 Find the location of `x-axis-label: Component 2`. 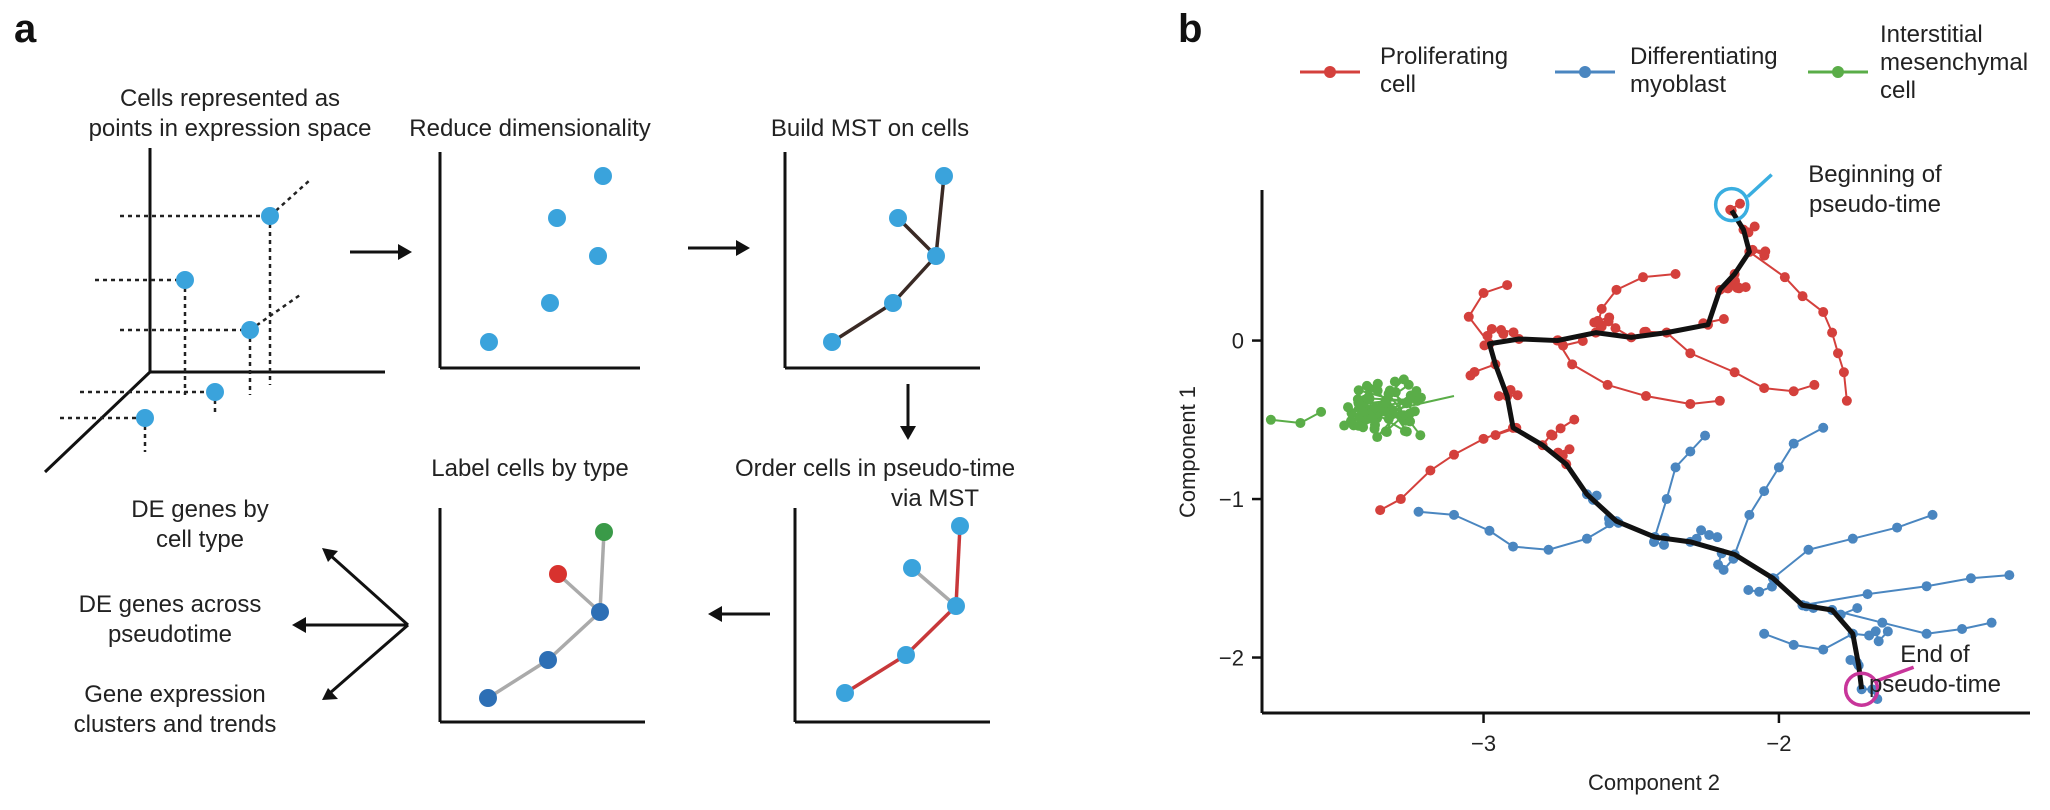

x-axis-label: Component 2 is located at coordinates (1654, 782).